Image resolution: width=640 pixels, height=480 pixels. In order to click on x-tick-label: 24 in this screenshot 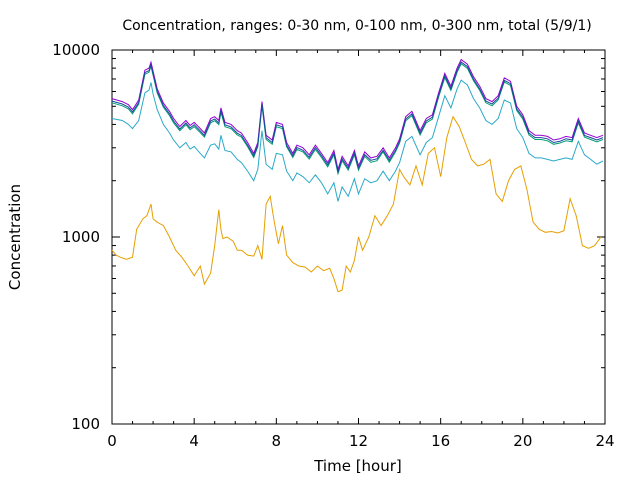, I will do `click(604, 441)`.